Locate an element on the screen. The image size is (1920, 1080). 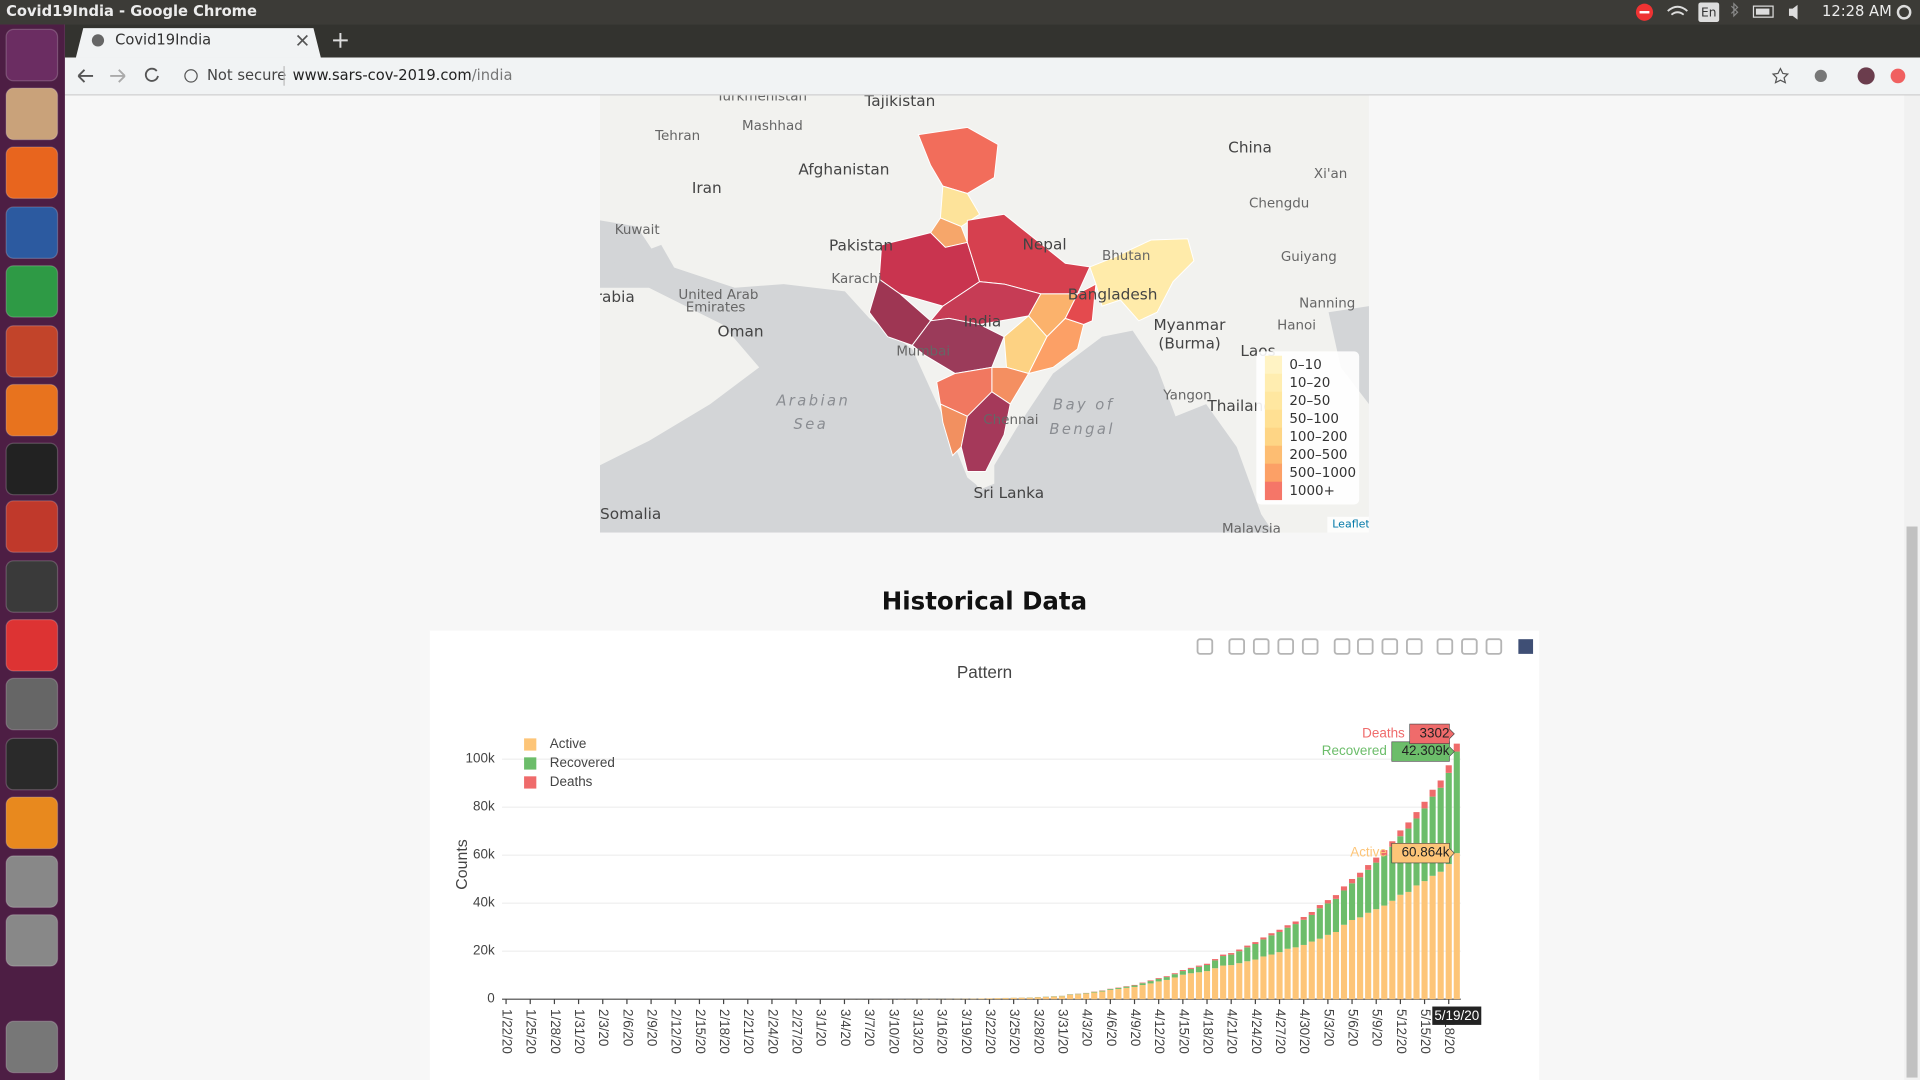
legend-label: Recovered is located at coordinates (582, 762).